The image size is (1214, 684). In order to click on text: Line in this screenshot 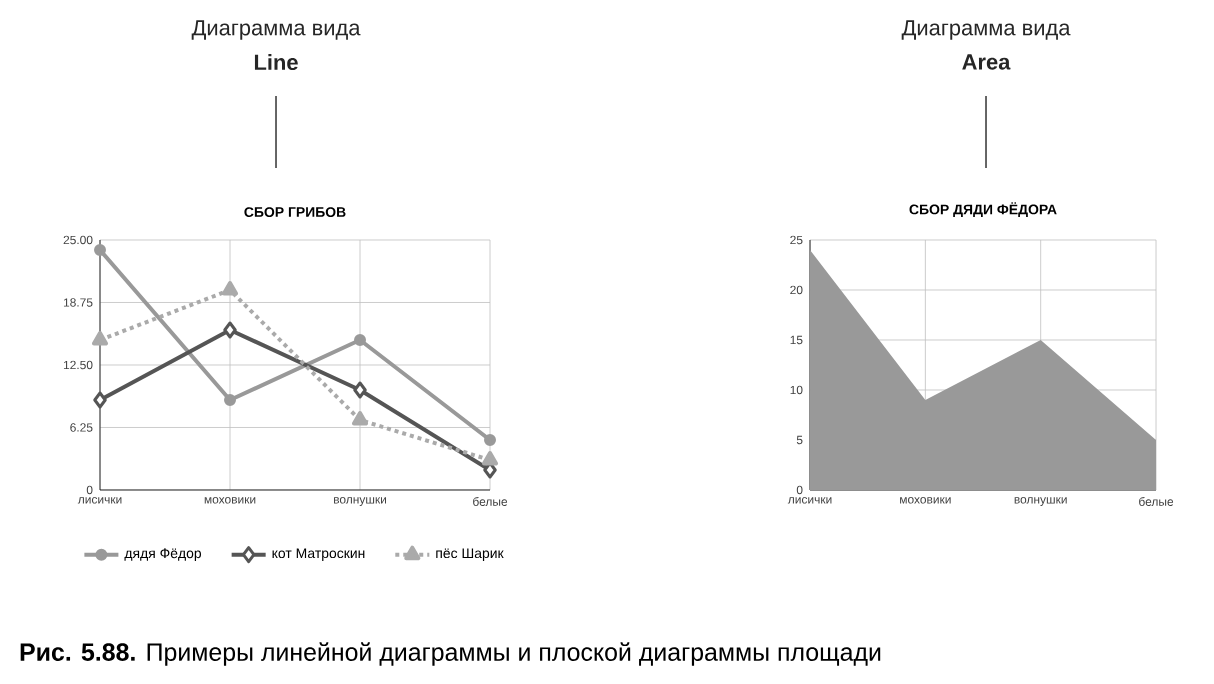, I will do `click(276, 62)`.